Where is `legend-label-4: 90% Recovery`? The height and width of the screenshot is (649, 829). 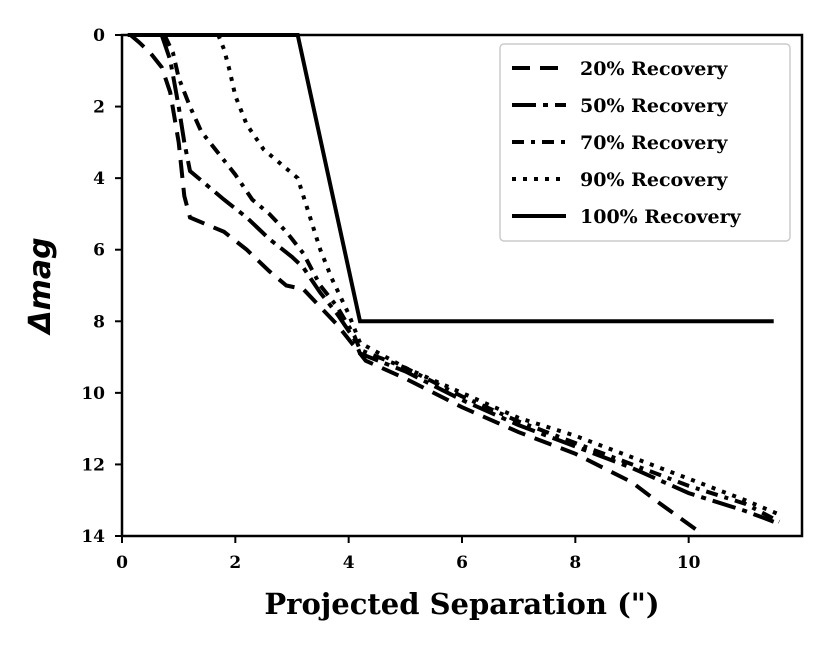
legend-label-4: 90% Recovery is located at coordinates (654, 180).